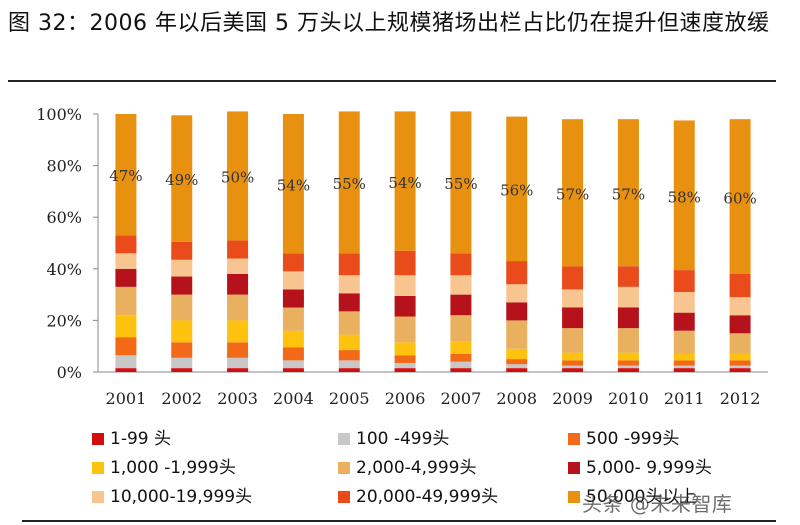 Image resolution: width=800 pixels, height=525 pixels. What do you see at coordinates (649, 468) in the screenshot?
I see `legend-label: 5,000- 9,999头` at bounding box center [649, 468].